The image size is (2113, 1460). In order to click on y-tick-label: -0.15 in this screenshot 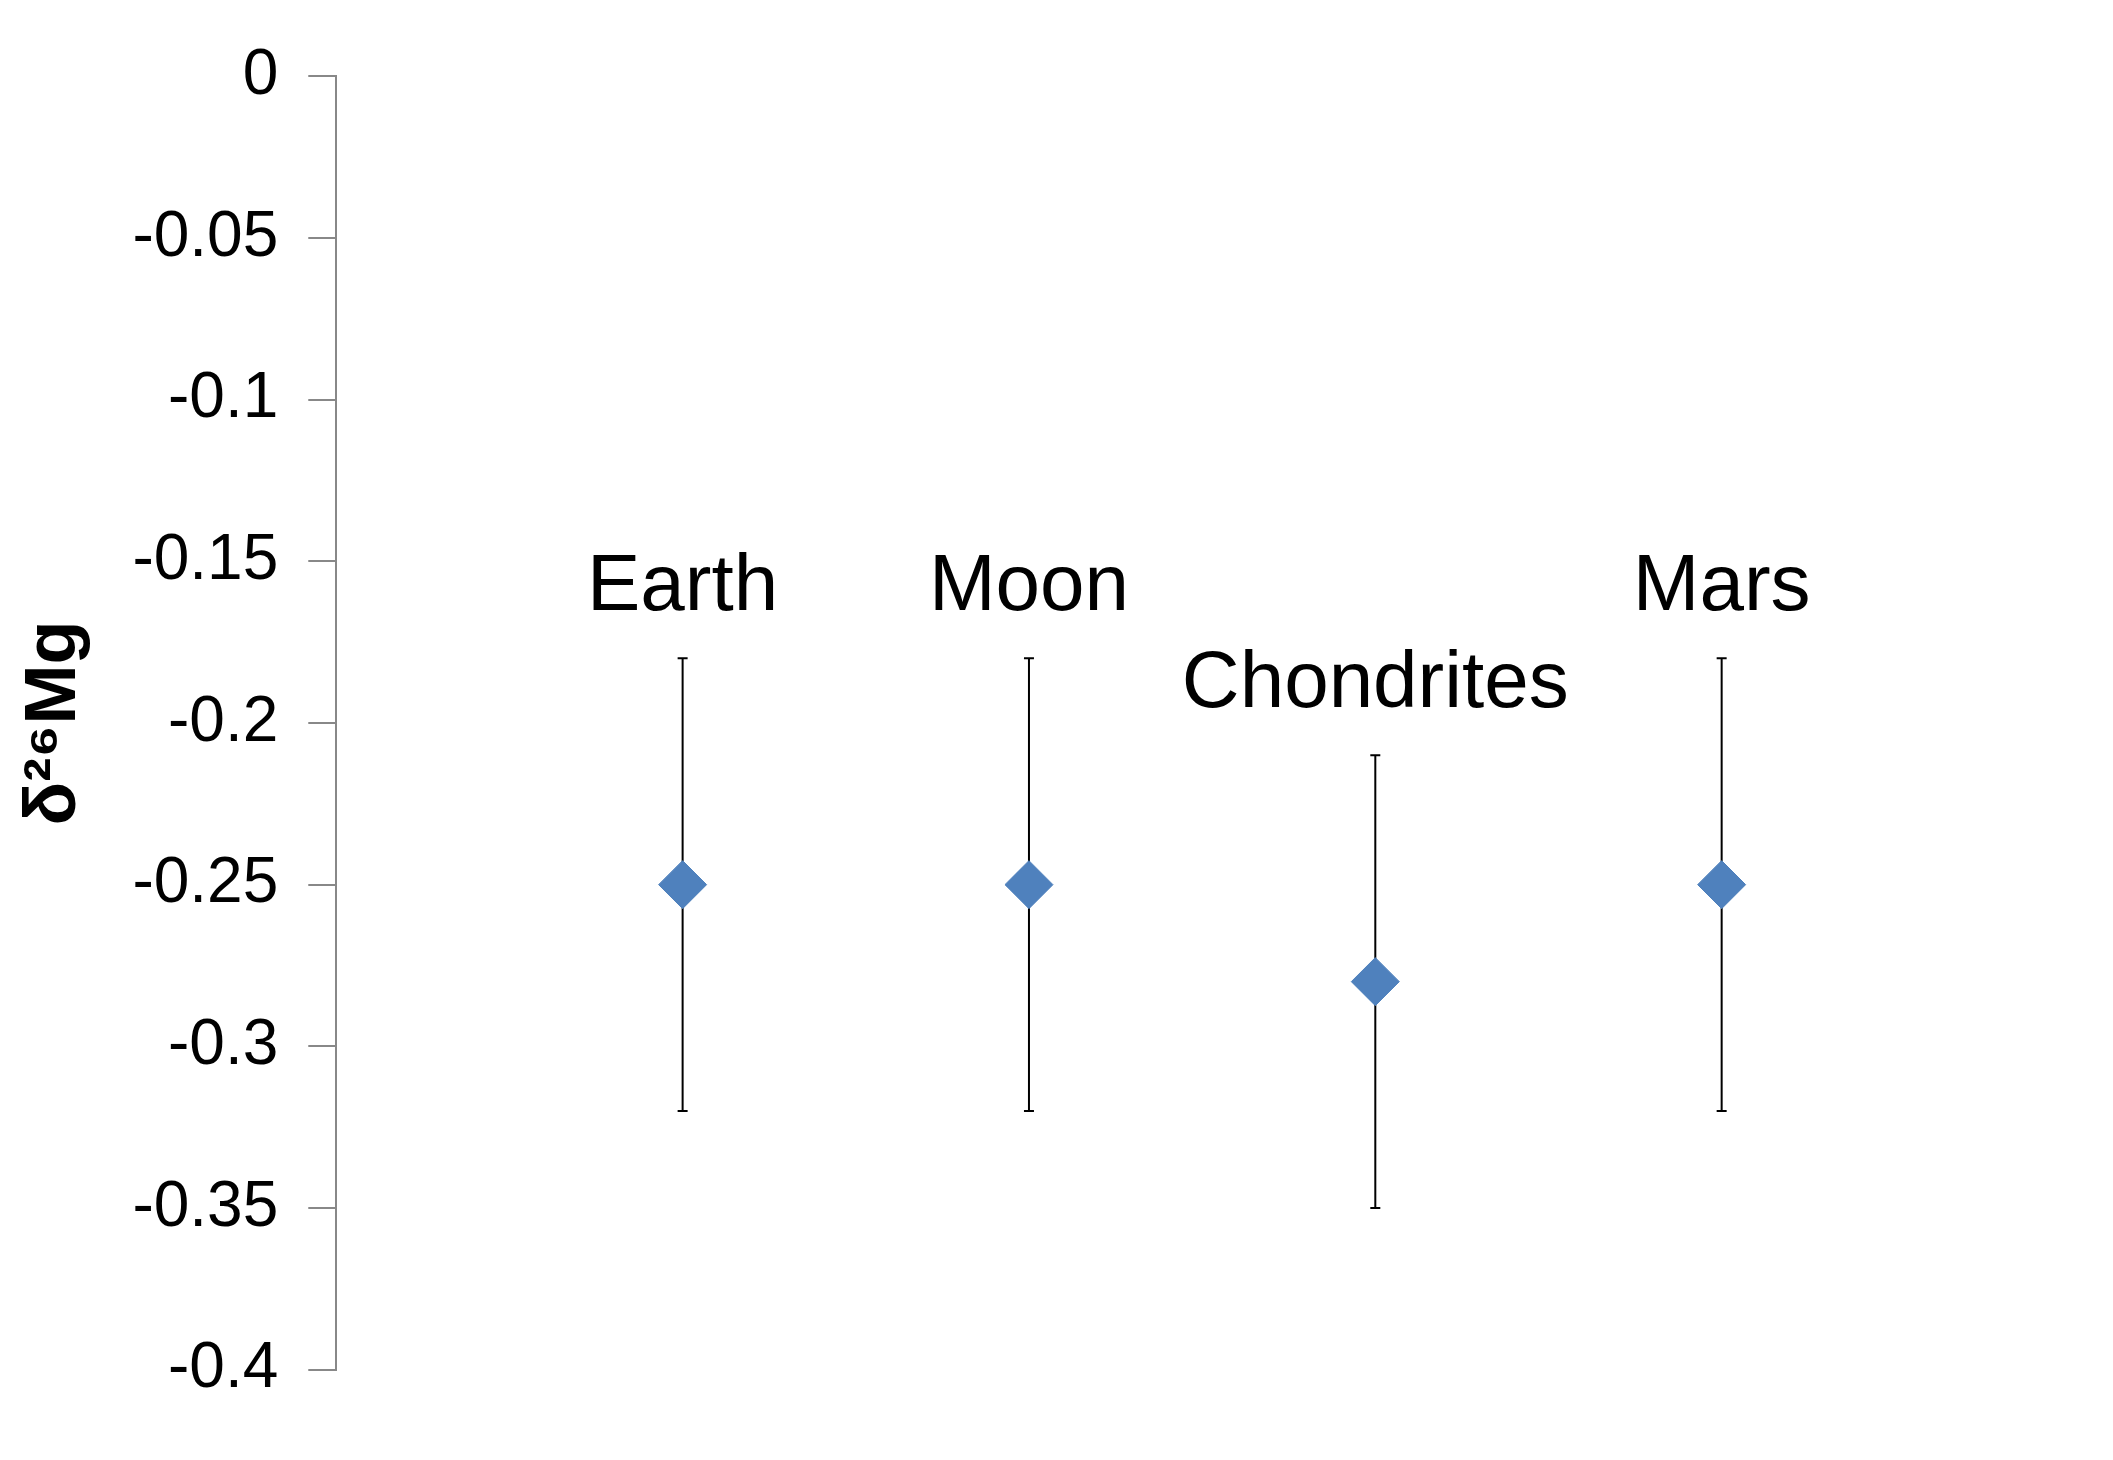, I will do `click(205, 556)`.